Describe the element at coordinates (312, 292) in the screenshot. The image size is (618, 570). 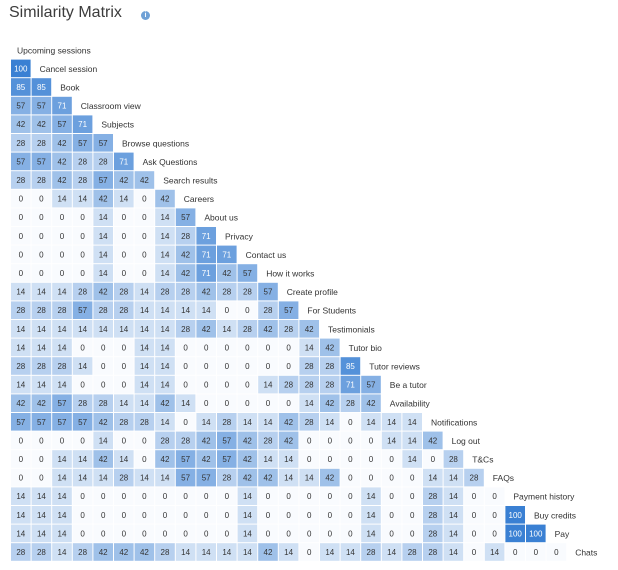
I see `row-label: Create profile` at that location.